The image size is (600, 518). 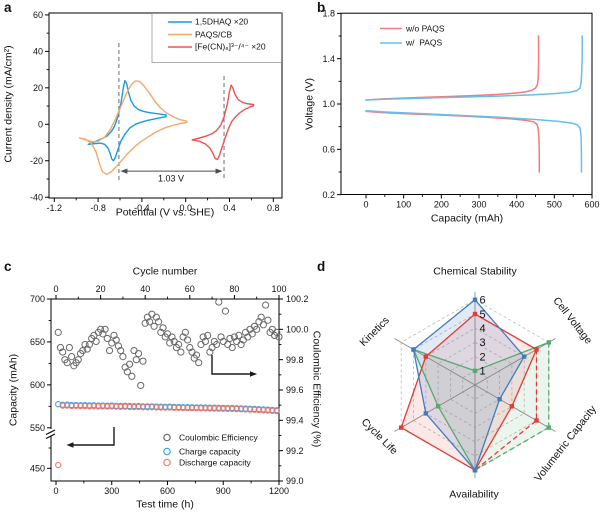 I want to click on b-x-axis-title: Capacity (mAh), so click(x=467, y=218).